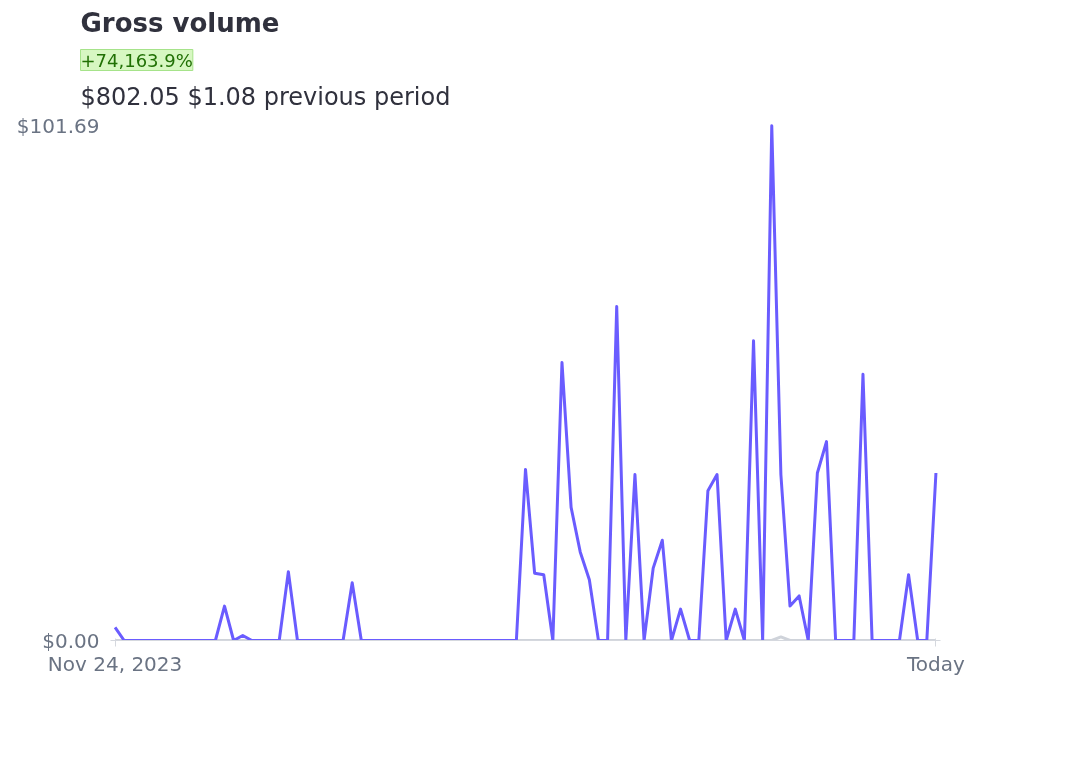 This screenshot has width=1080, height=771. Describe the element at coordinates (265, 96) in the screenshot. I see `text: $802.05 $1.08 previous period` at that location.